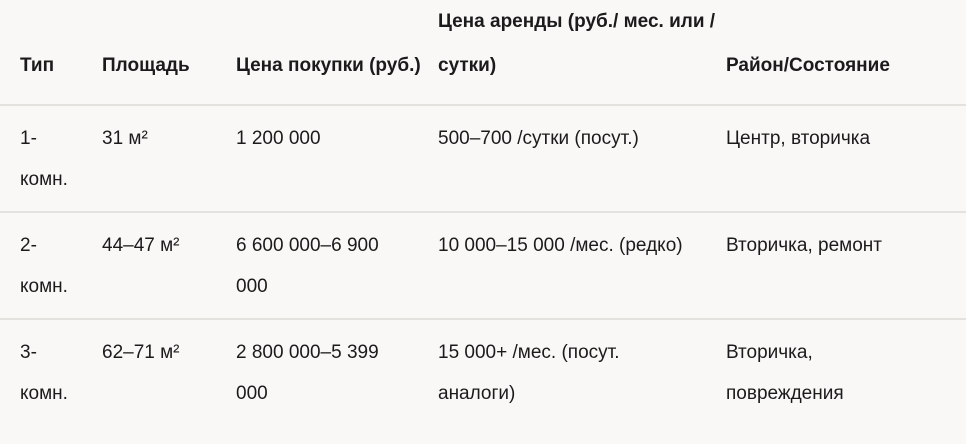 The width and height of the screenshot is (966, 444). What do you see at coordinates (560, 245) in the screenshot?
I see `cell-rent-price: 10 000–15 000 /мес. (редко)` at bounding box center [560, 245].